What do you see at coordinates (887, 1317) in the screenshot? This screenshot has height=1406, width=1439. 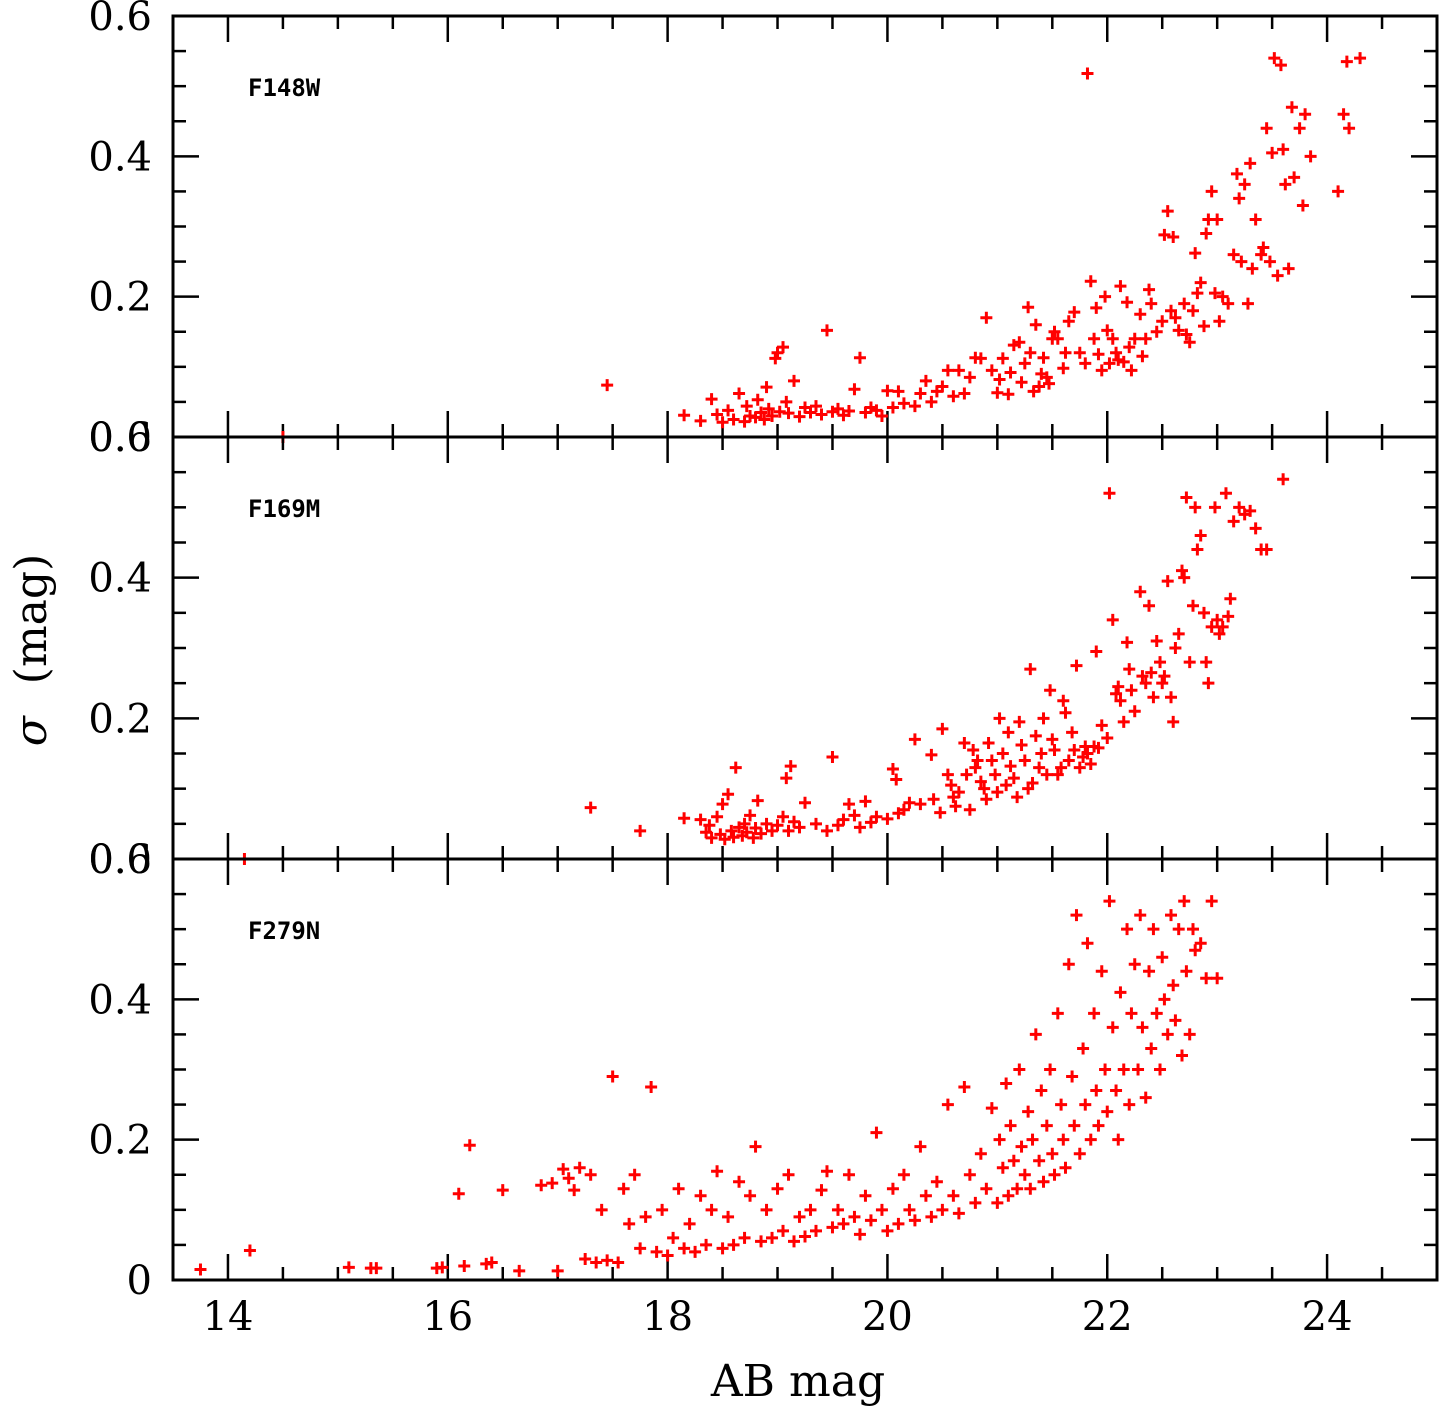 I see `x-tick-label: 20` at bounding box center [887, 1317].